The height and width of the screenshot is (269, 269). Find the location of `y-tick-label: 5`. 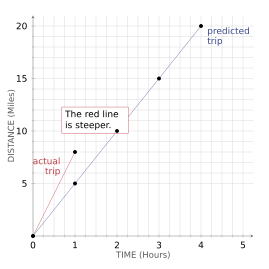

y-tick-label: 5 is located at coordinates (24, 183).